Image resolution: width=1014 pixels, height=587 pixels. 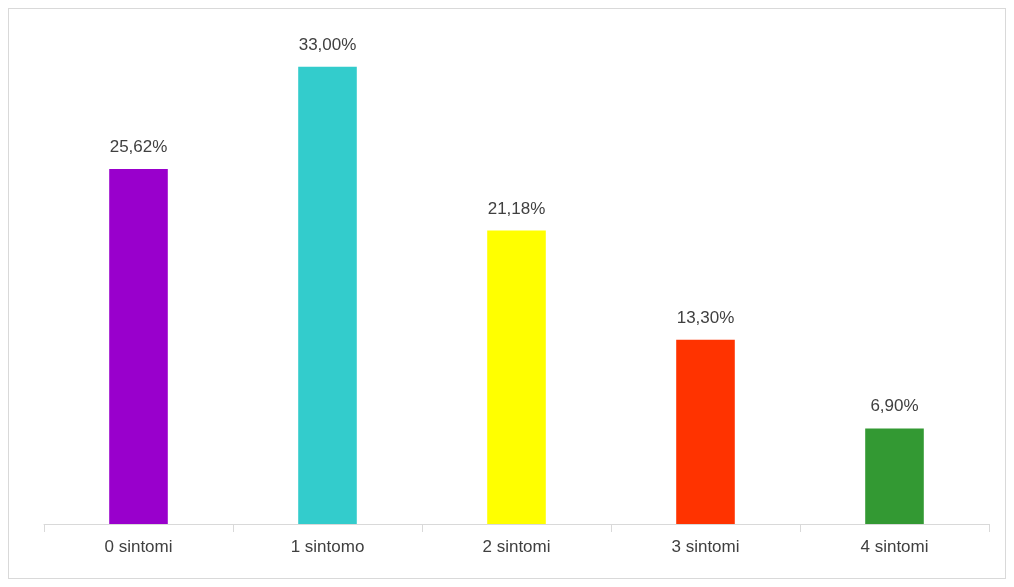 What do you see at coordinates (138, 146) in the screenshot?
I see `data-label: 25,62%` at bounding box center [138, 146].